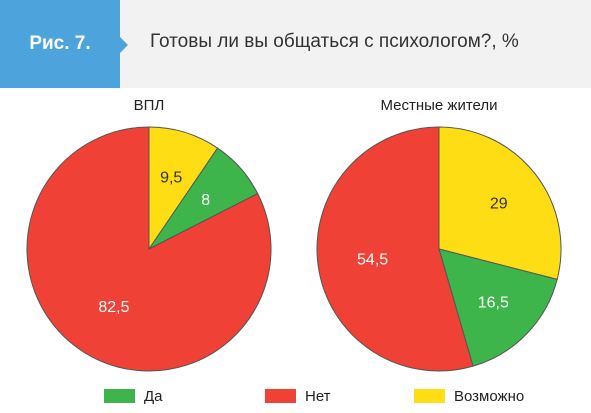  Describe the element at coordinates (429, 396) in the screenshot. I see `legend-swatch-maybe` at that location.